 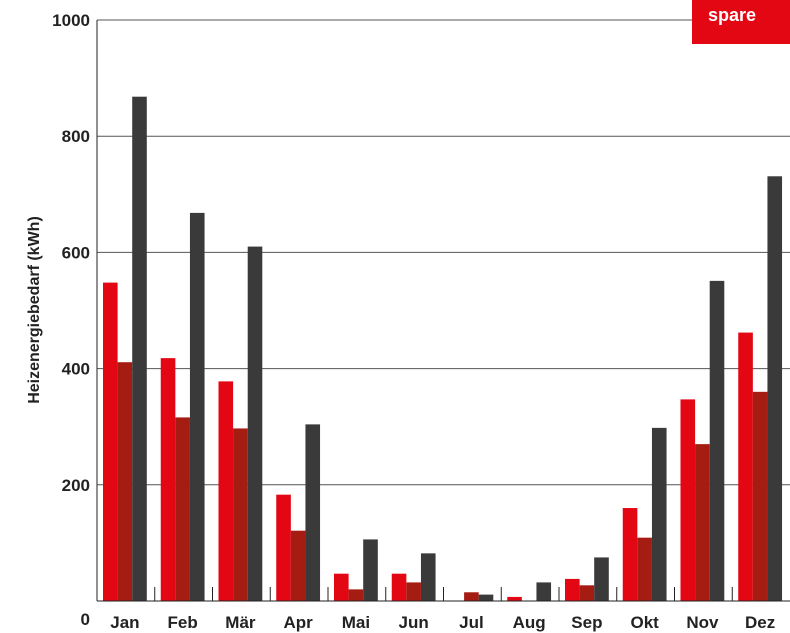 What do you see at coordinates (76, 136) in the screenshot?
I see `y-tick-label: 800` at bounding box center [76, 136].